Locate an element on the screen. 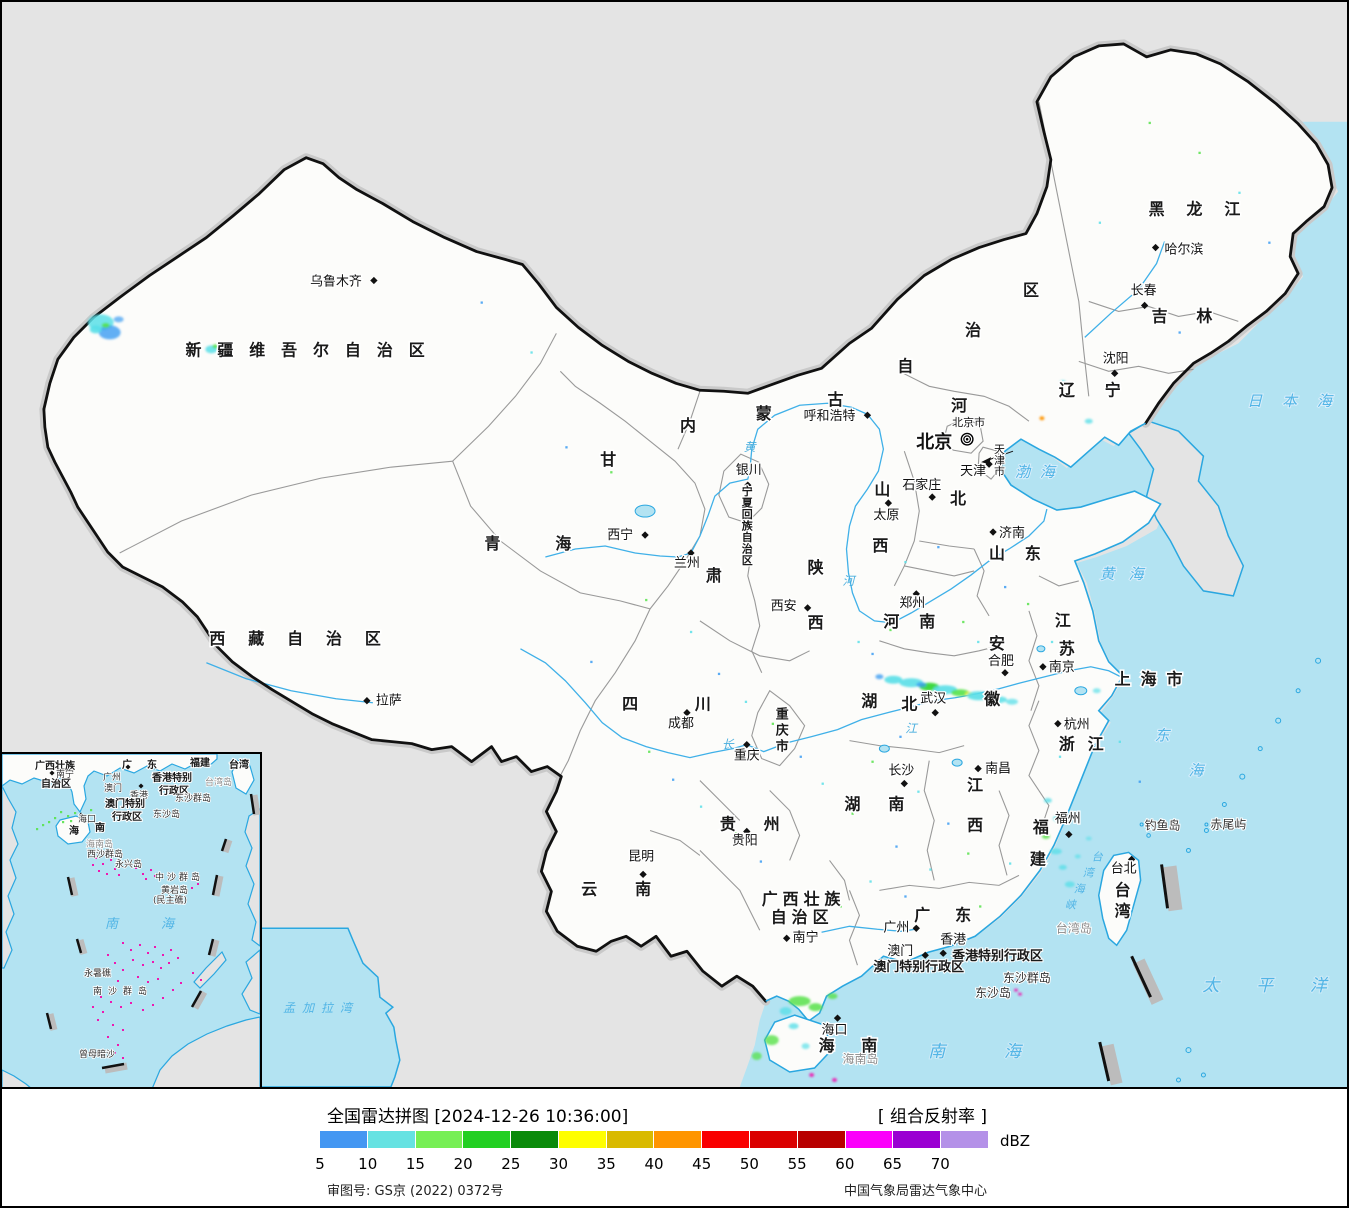  city-label: 合肥 is located at coordinates (1001, 661).